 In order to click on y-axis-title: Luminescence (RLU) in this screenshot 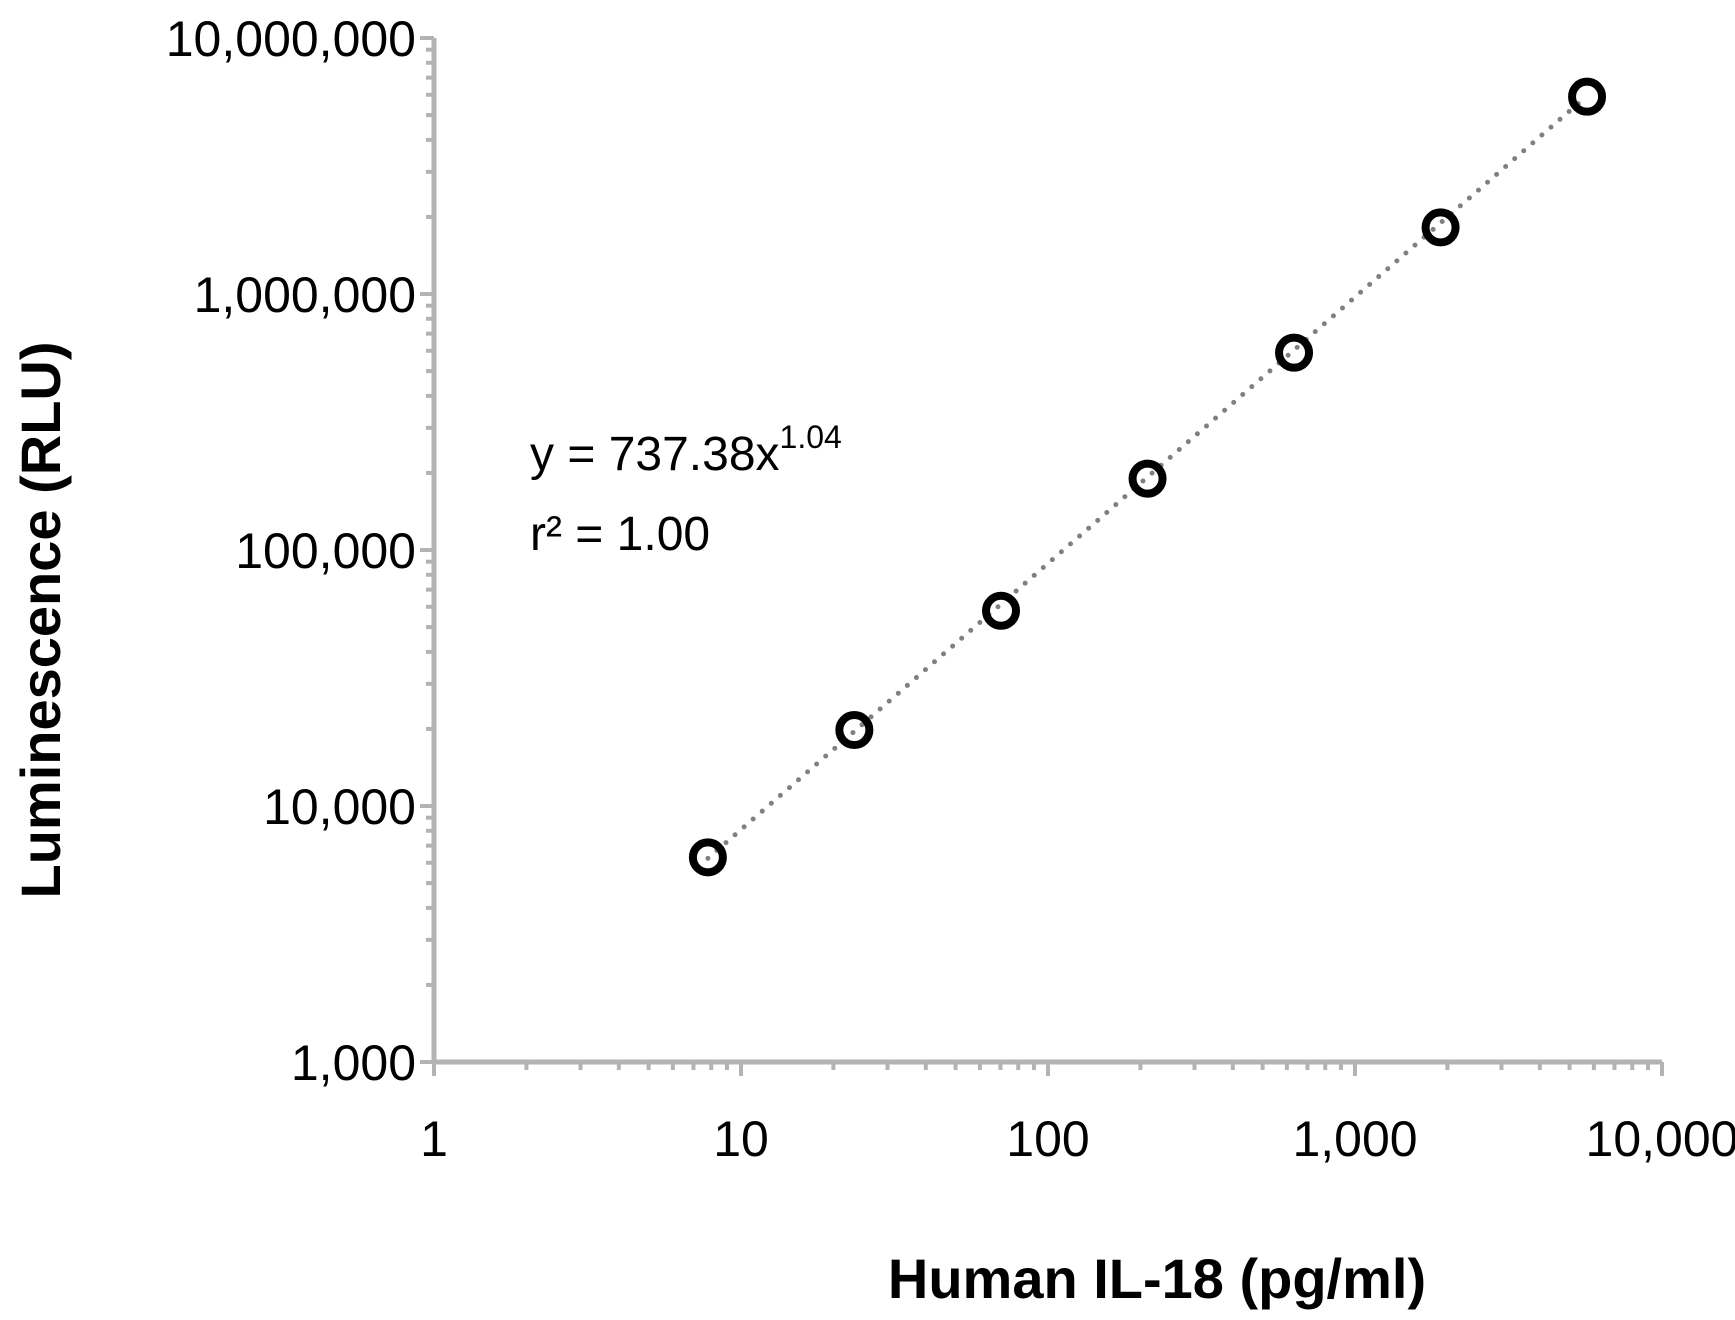, I will do `click(40, 620)`.